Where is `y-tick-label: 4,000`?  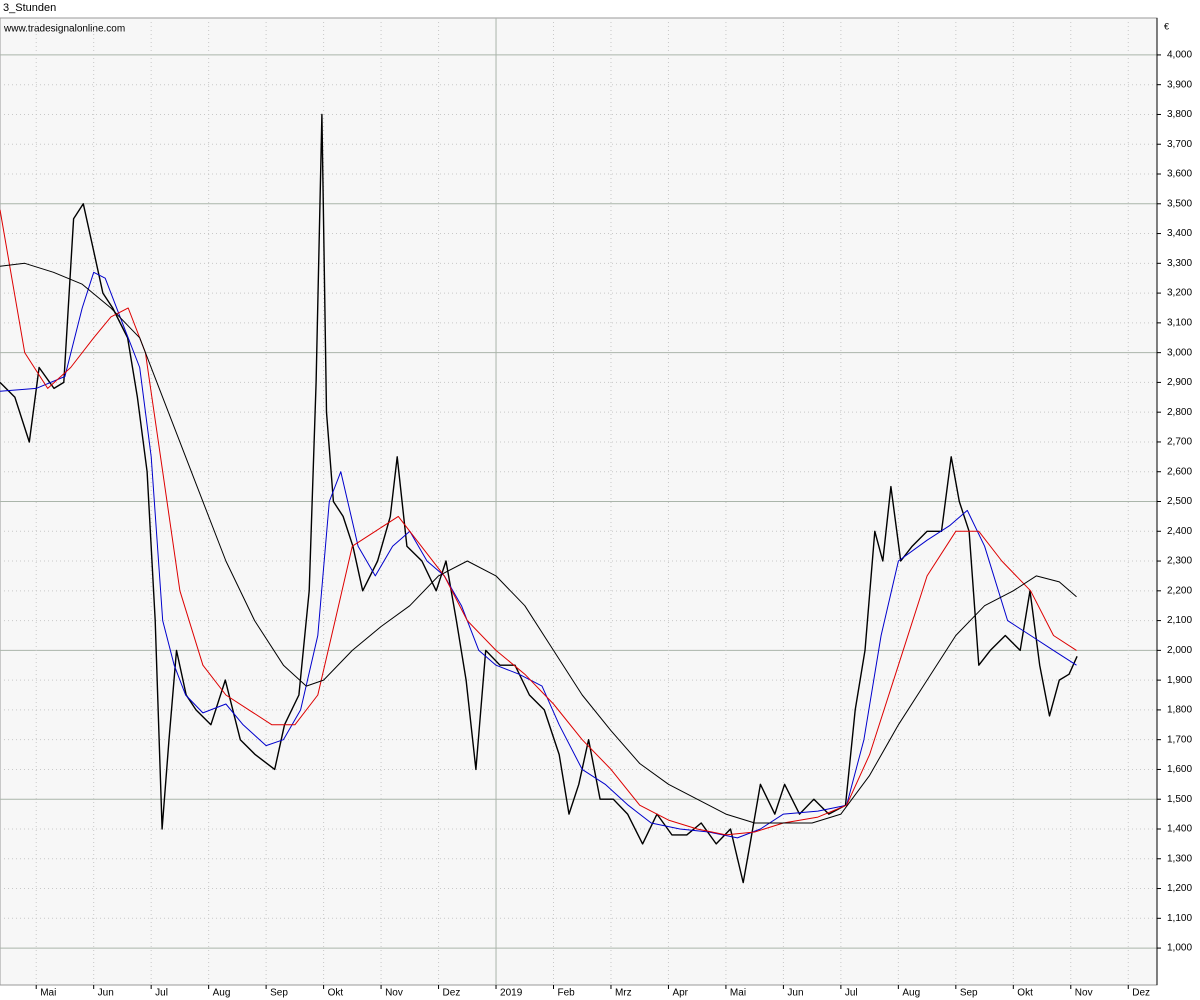
y-tick-label: 4,000 is located at coordinates (1179, 55).